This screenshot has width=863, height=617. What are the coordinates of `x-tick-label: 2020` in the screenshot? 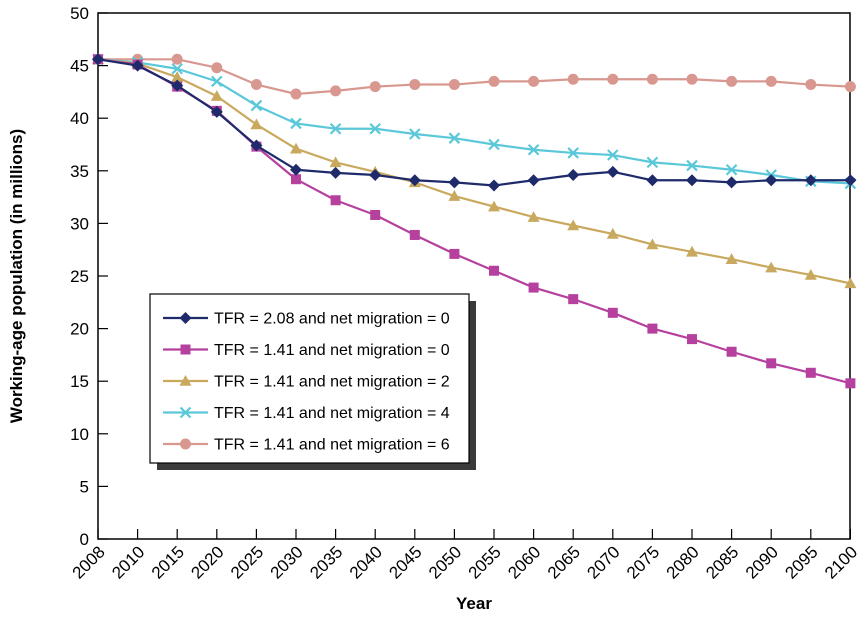 It's located at (207, 562).